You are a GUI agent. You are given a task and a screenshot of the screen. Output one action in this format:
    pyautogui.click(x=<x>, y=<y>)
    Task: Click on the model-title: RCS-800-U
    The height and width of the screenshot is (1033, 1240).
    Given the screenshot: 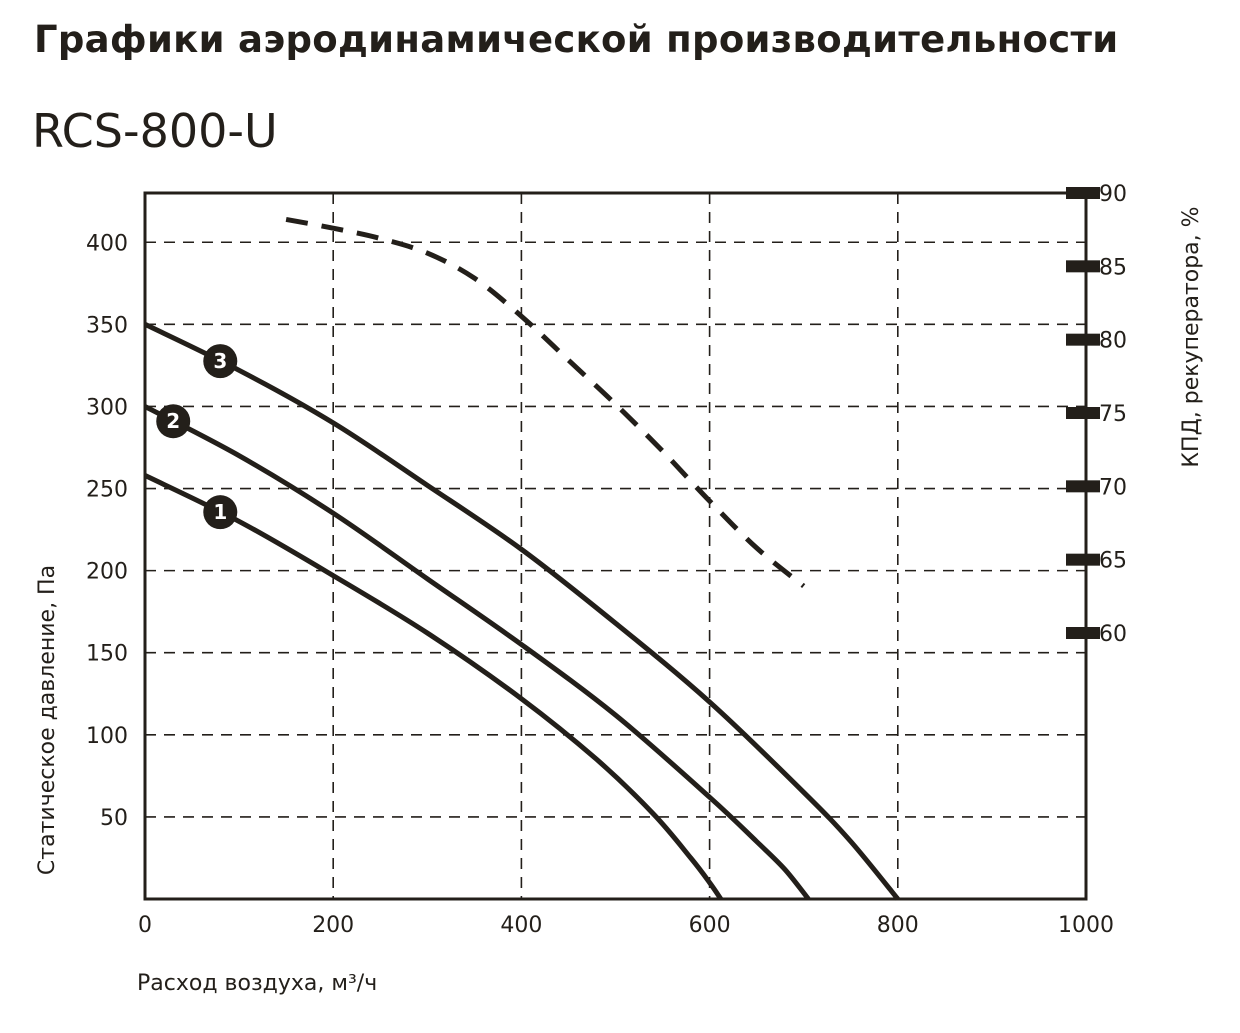 What is the action you would take?
    pyautogui.click(x=155, y=131)
    